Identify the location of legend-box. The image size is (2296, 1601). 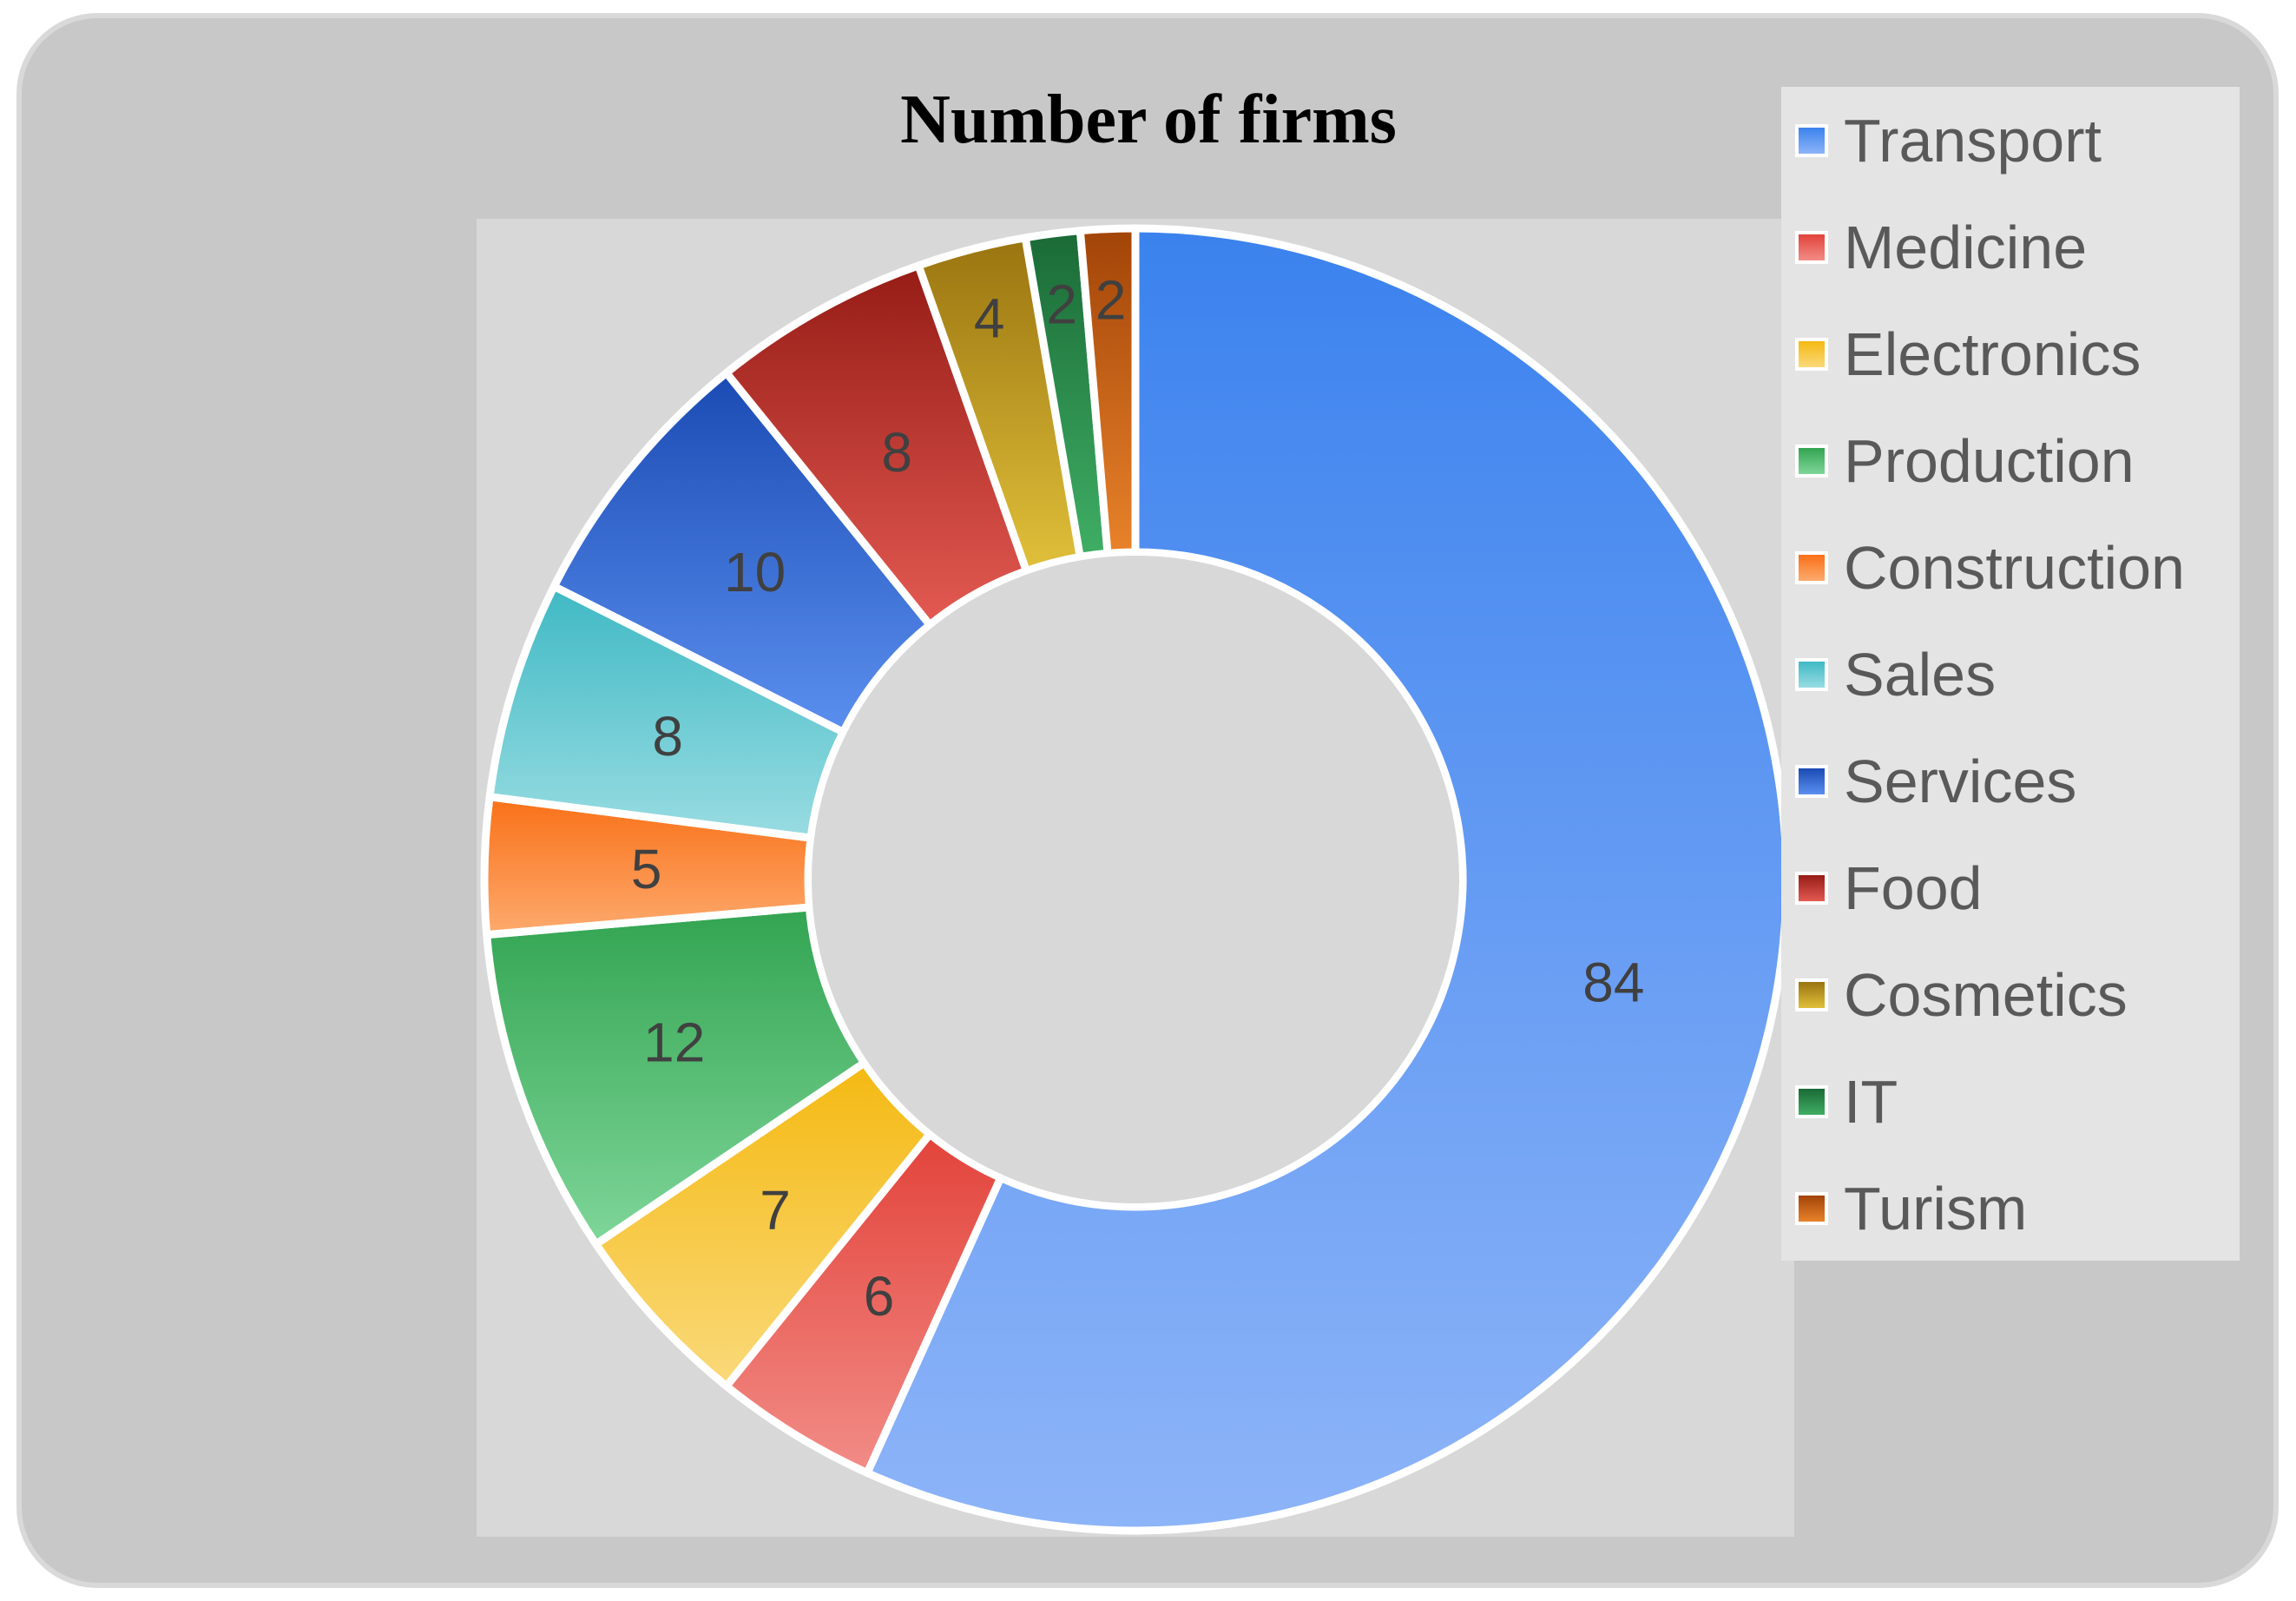
(2011, 674).